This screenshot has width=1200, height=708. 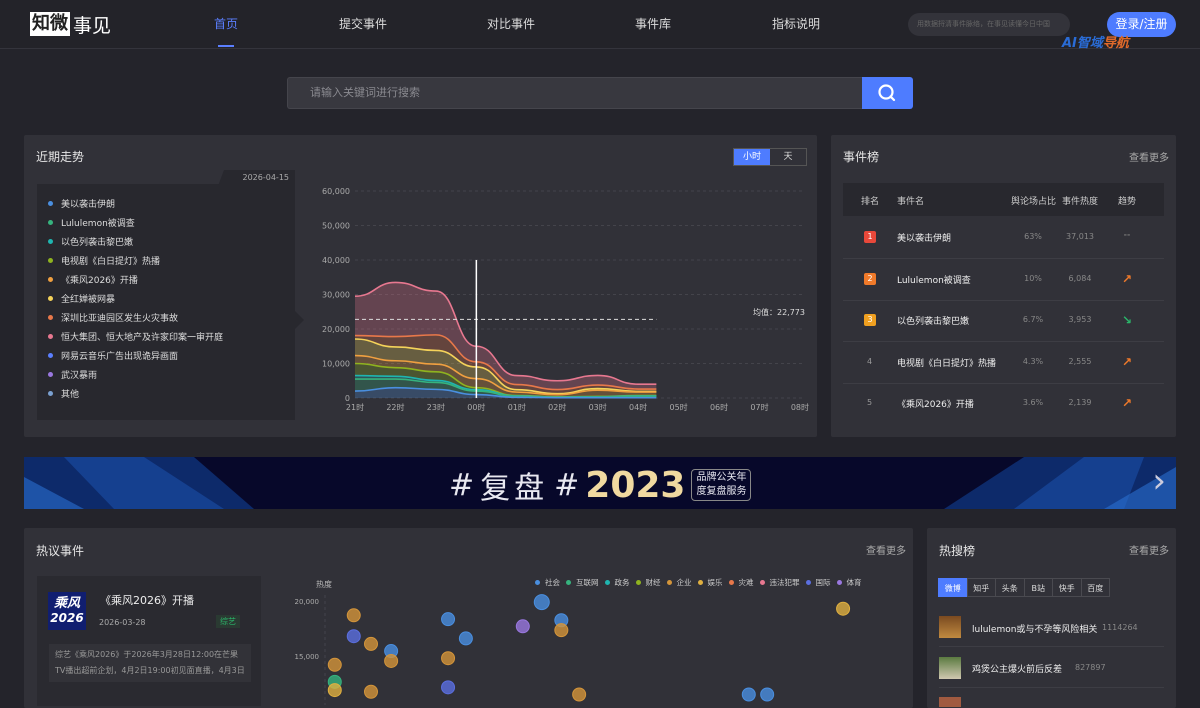 I want to click on scatter-legend-item: 国际, so click(x=818, y=582).